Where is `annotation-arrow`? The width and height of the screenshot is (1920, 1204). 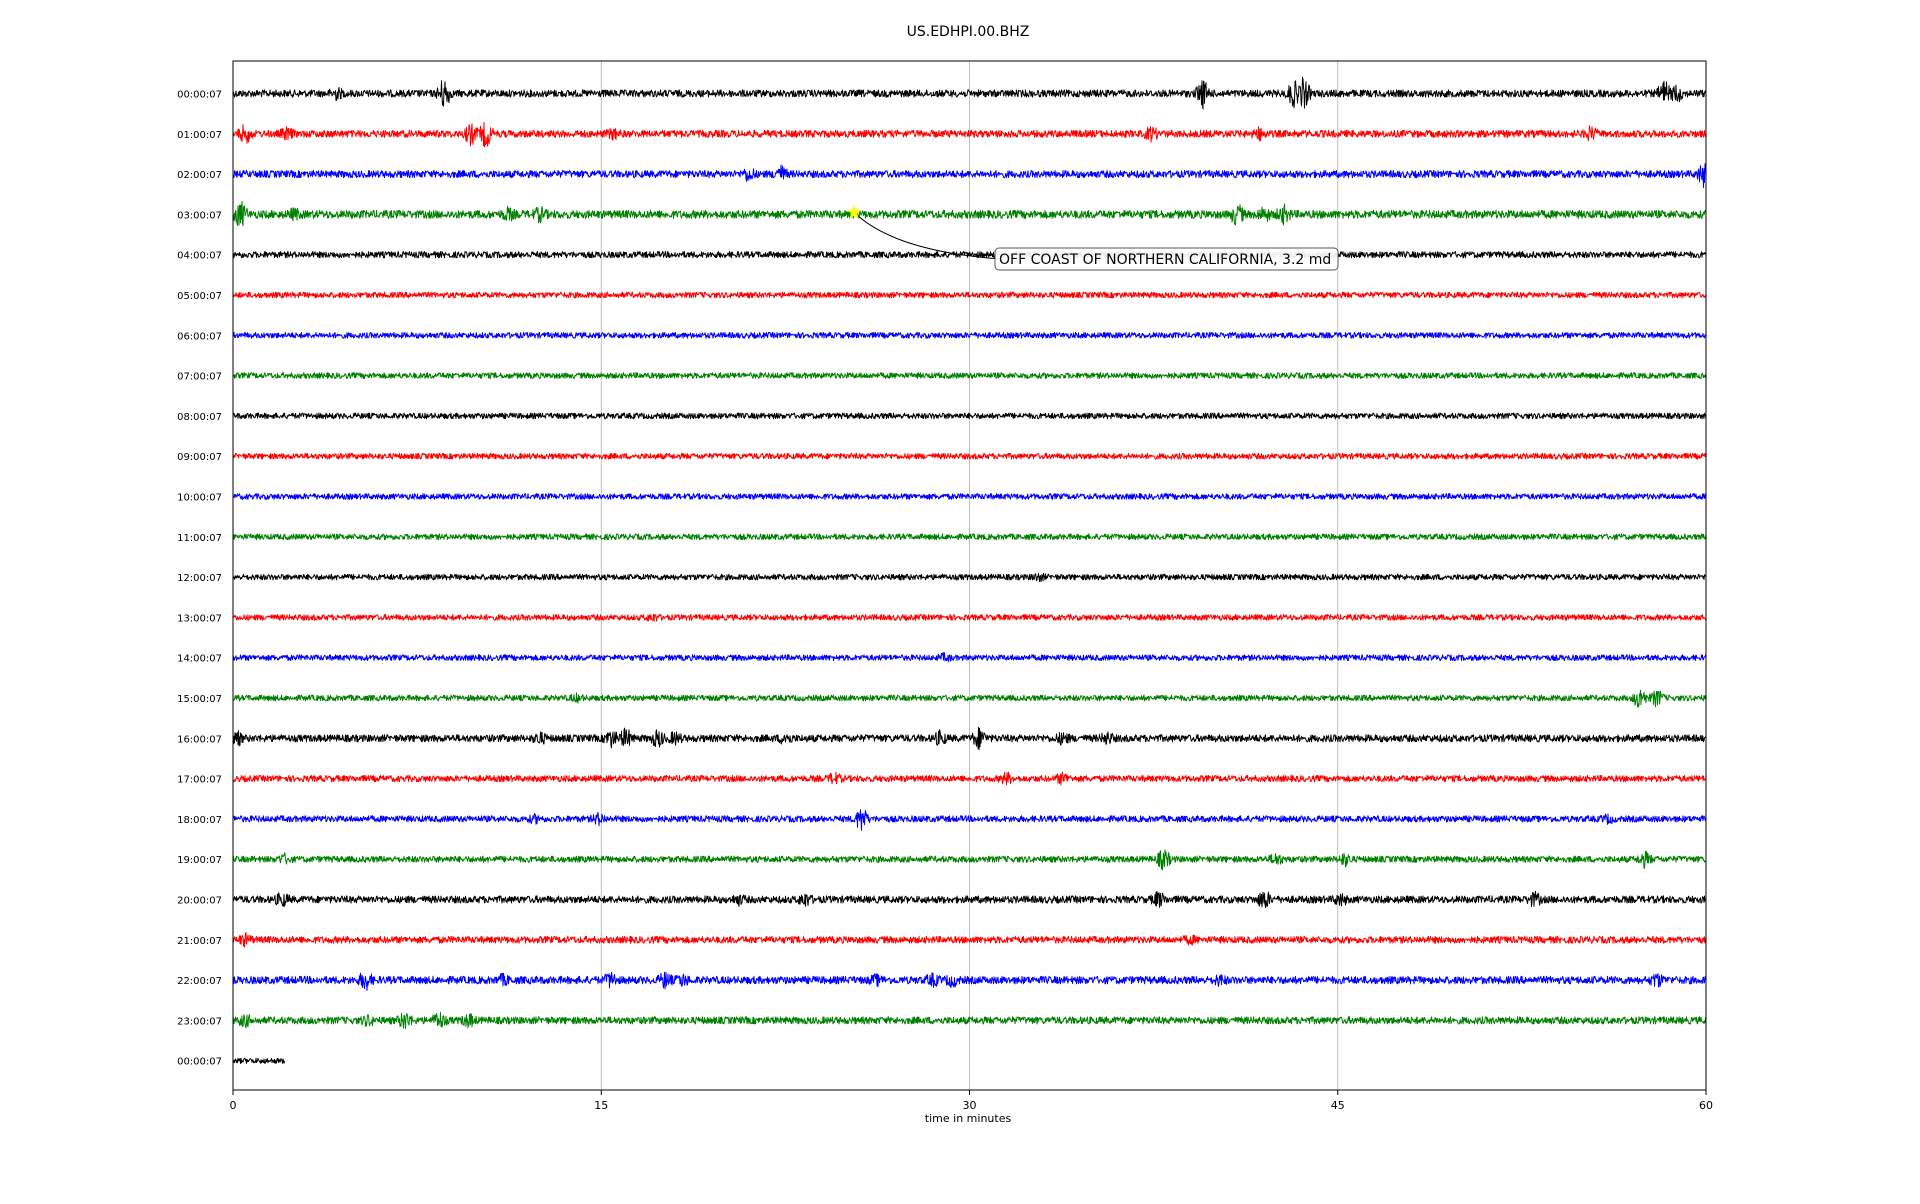
annotation-arrow is located at coordinates (927, 236).